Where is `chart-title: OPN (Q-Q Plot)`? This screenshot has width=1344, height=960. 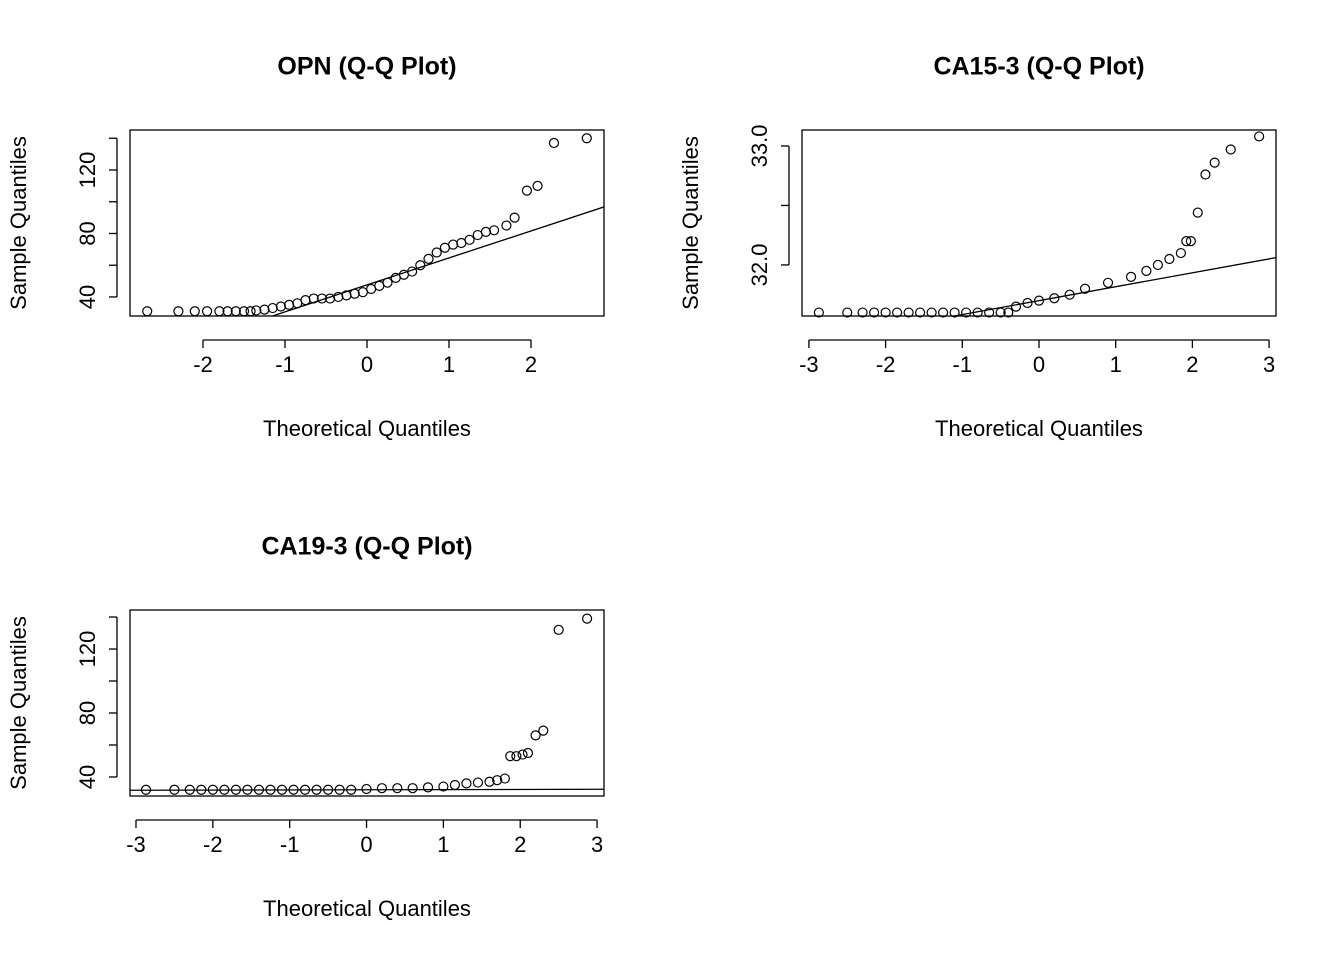
chart-title: OPN (Q-Q Plot) is located at coordinates (366, 67).